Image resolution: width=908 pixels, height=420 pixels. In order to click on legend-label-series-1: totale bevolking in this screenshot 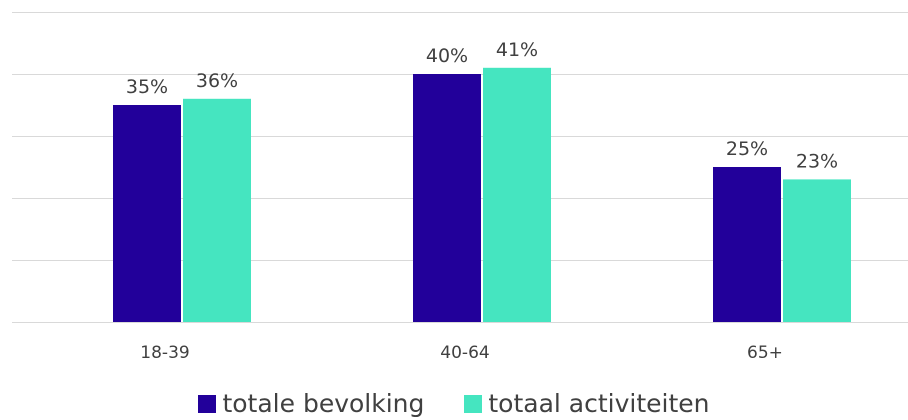, I will do `click(323, 403)`.